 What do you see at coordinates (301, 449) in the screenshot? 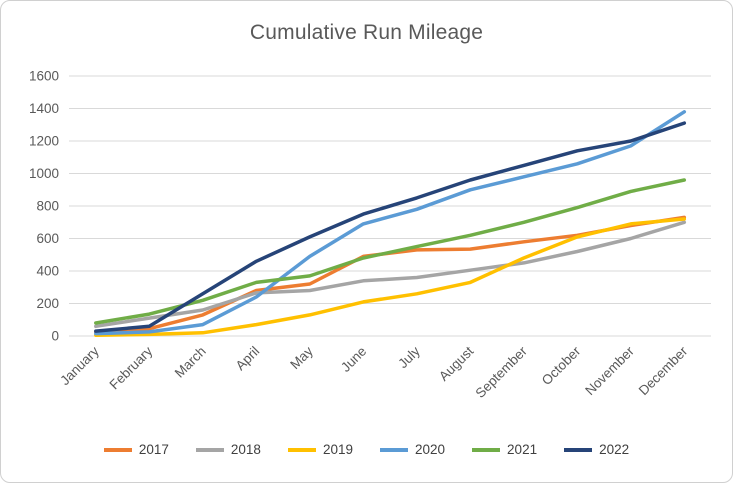
I see `legend-swatch-2019` at bounding box center [301, 449].